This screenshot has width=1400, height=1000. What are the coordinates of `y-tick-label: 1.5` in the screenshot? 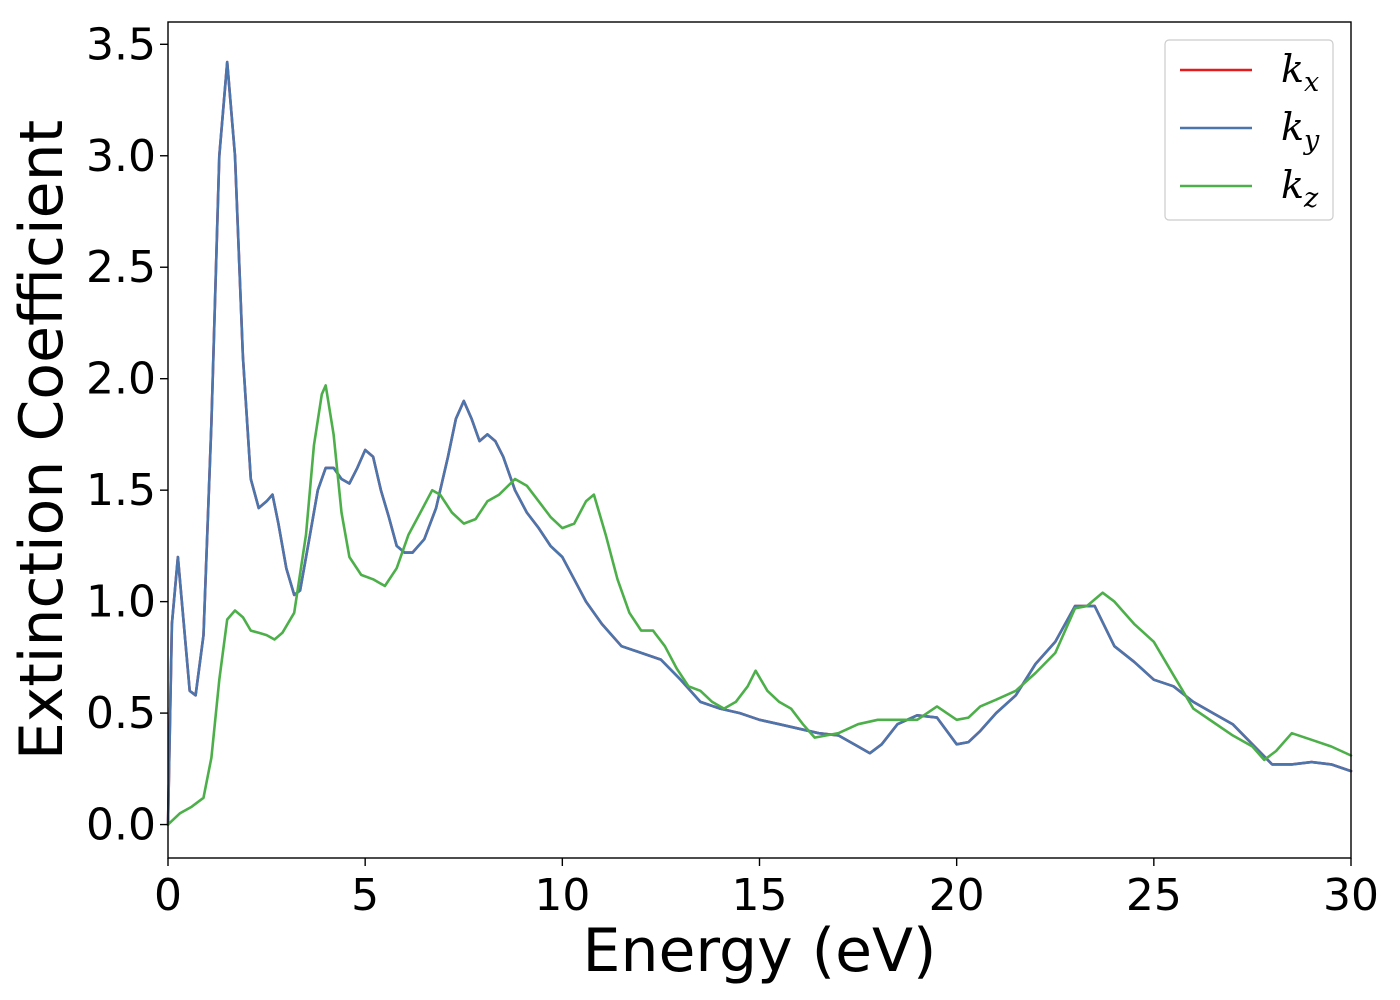 It's located at (121, 490).